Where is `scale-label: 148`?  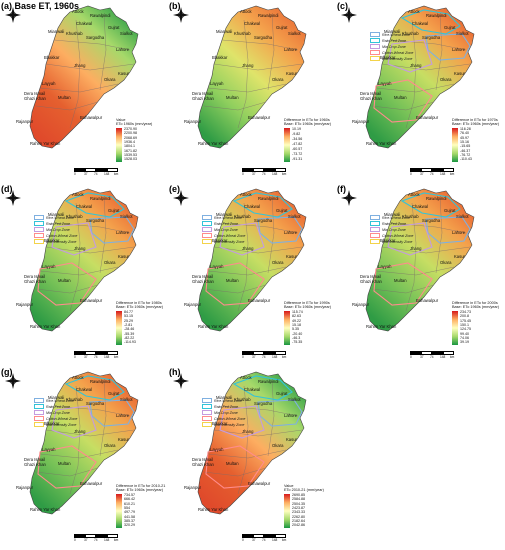
scale-label: 148 is located at coordinates (107, 539).